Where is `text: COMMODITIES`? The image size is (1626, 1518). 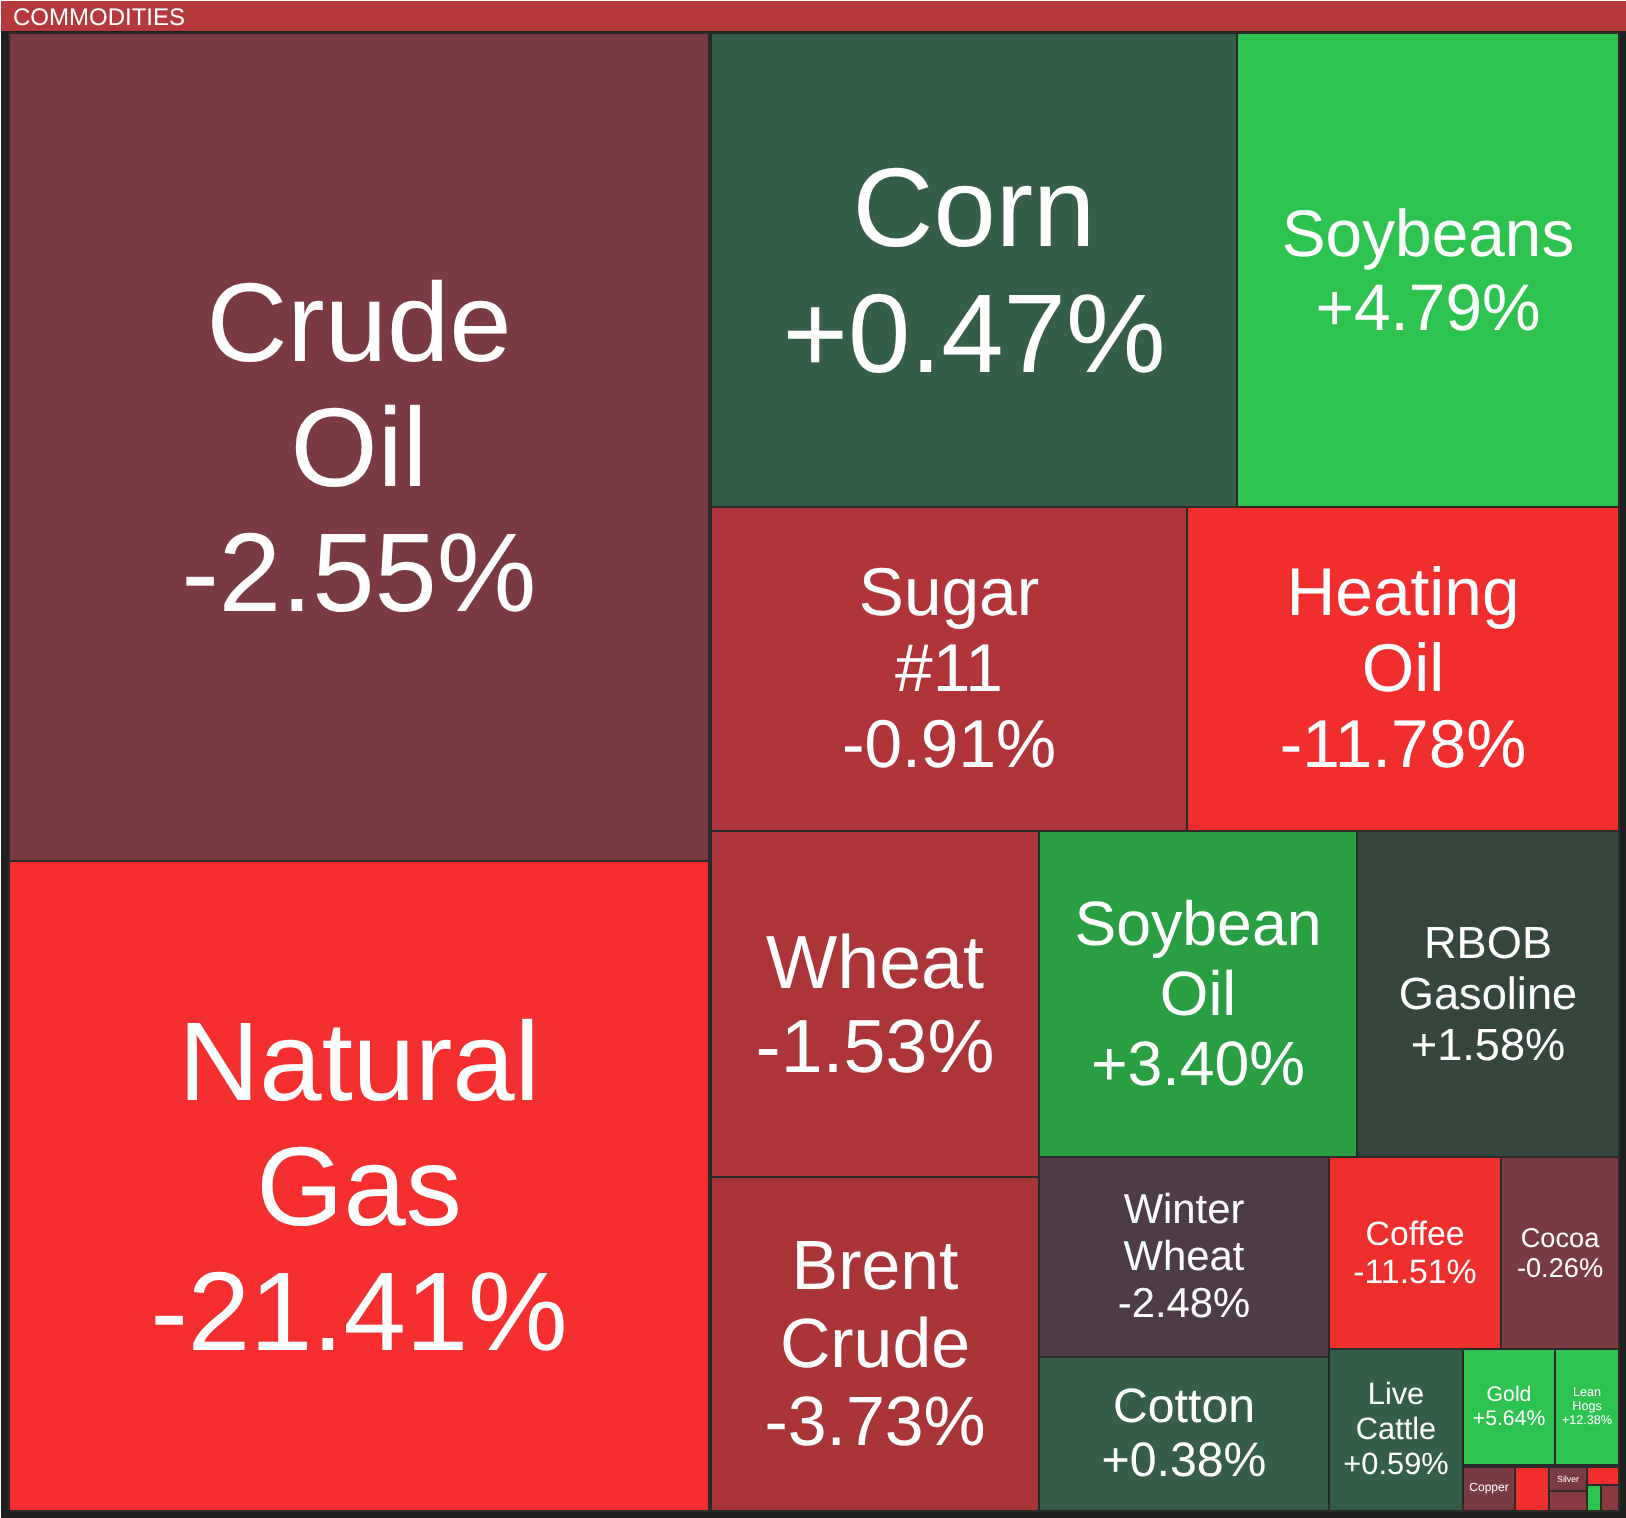 text: COMMODITIES is located at coordinates (99, 17).